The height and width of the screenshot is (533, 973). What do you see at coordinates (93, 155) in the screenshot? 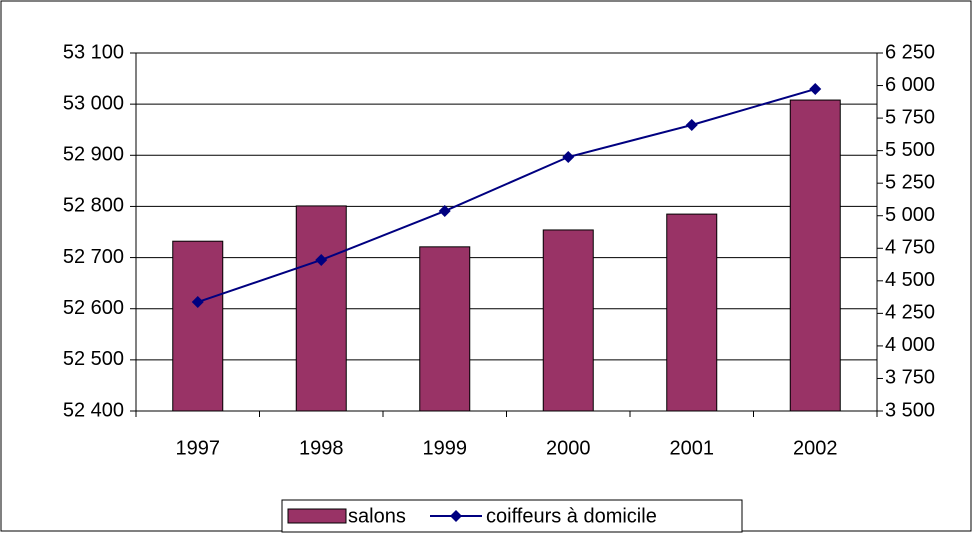
I see `y-tick-label: 52 900` at bounding box center [93, 155].